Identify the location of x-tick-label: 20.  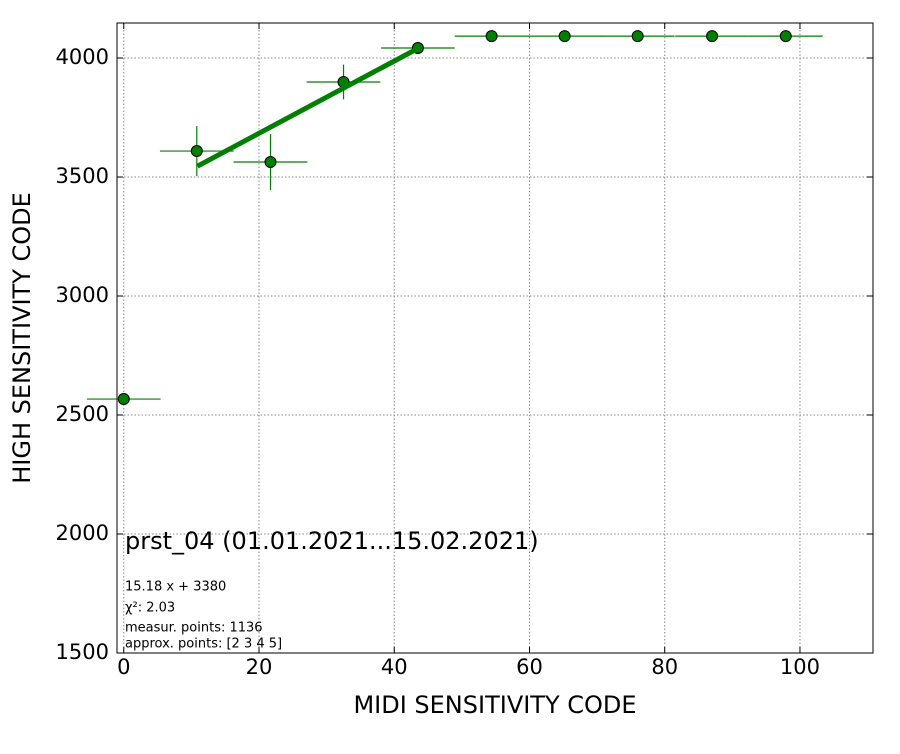
(259, 667).